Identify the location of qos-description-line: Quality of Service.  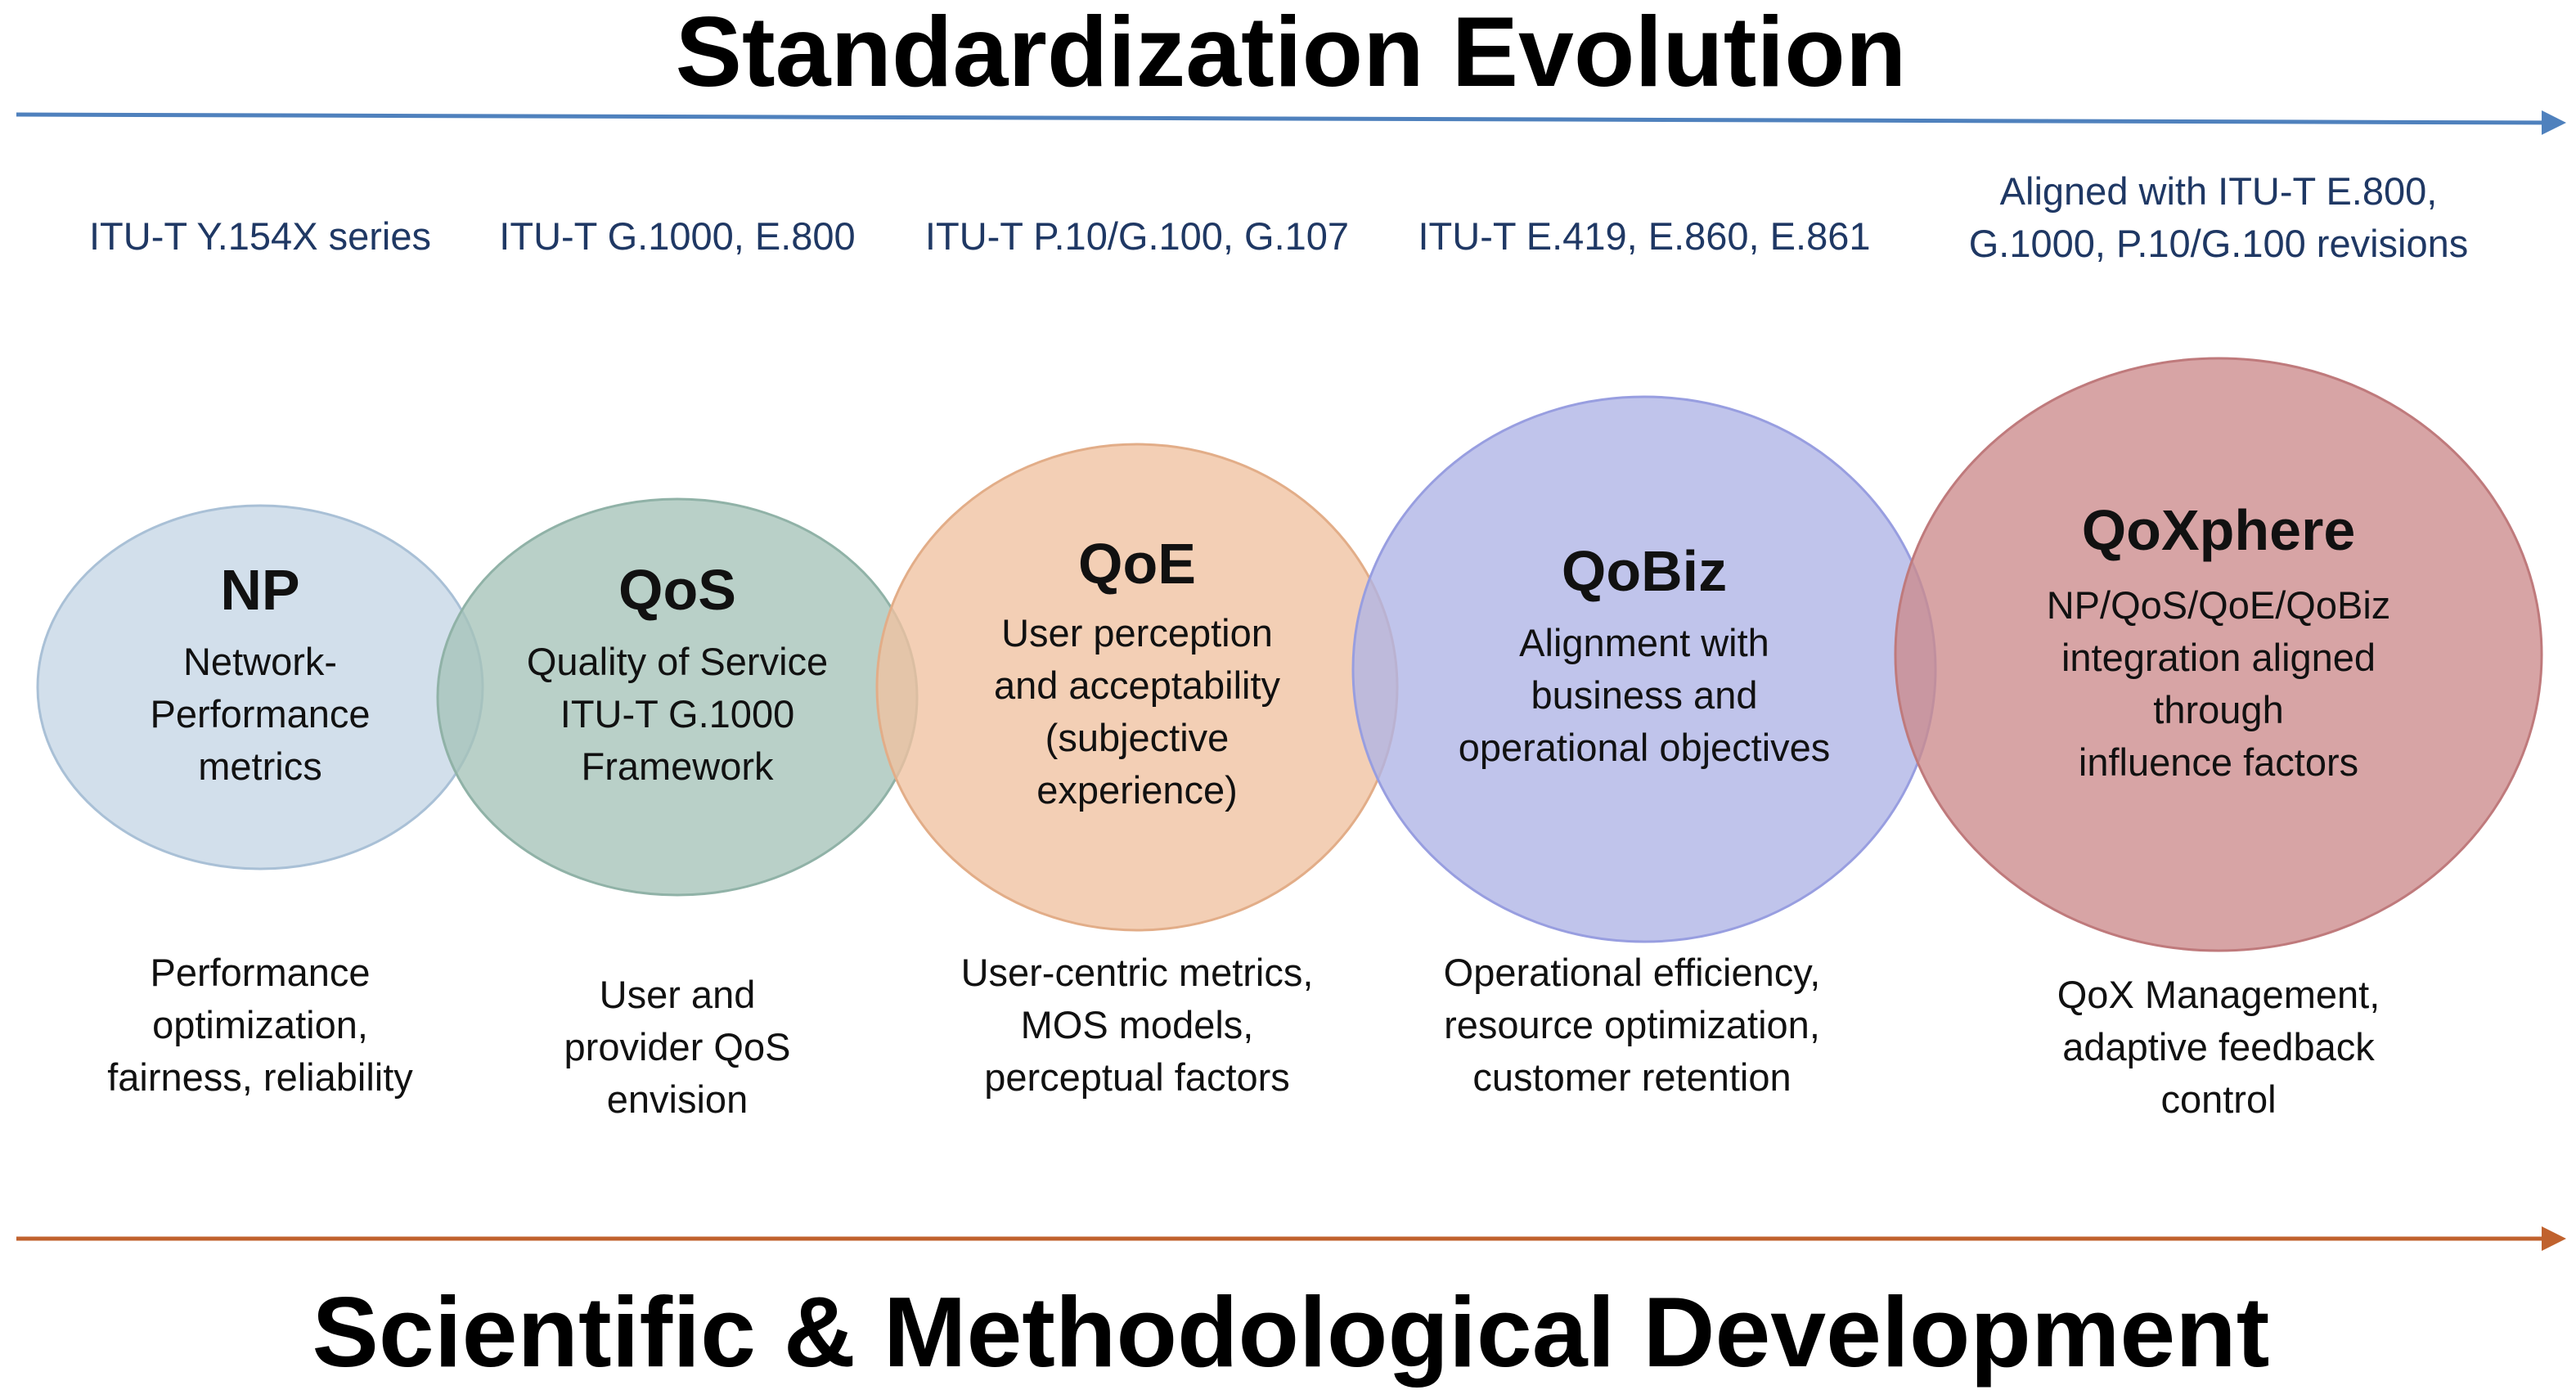
(677, 661).